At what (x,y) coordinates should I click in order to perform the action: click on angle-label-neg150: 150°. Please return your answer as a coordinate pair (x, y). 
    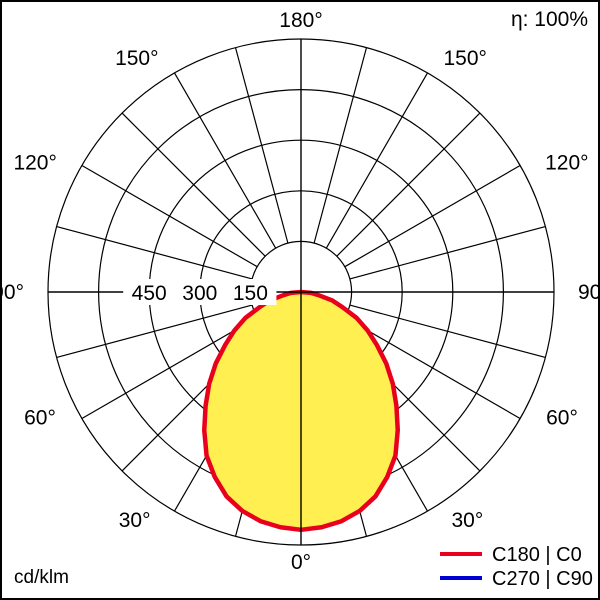
    Looking at the image, I should click on (136, 58).